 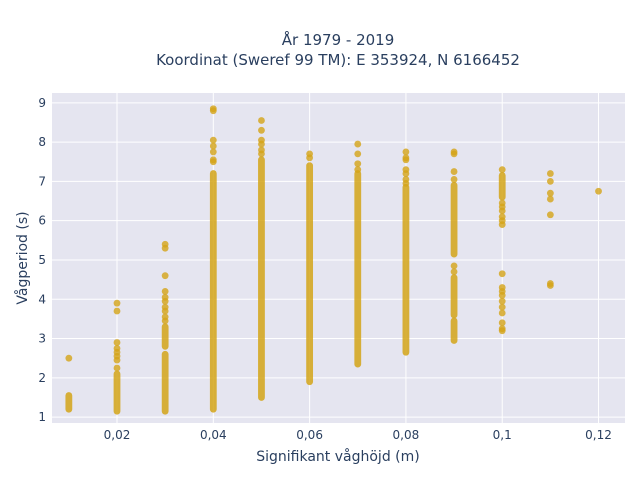 I want to click on y-tick-label: 1, so click(x=42, y=417).